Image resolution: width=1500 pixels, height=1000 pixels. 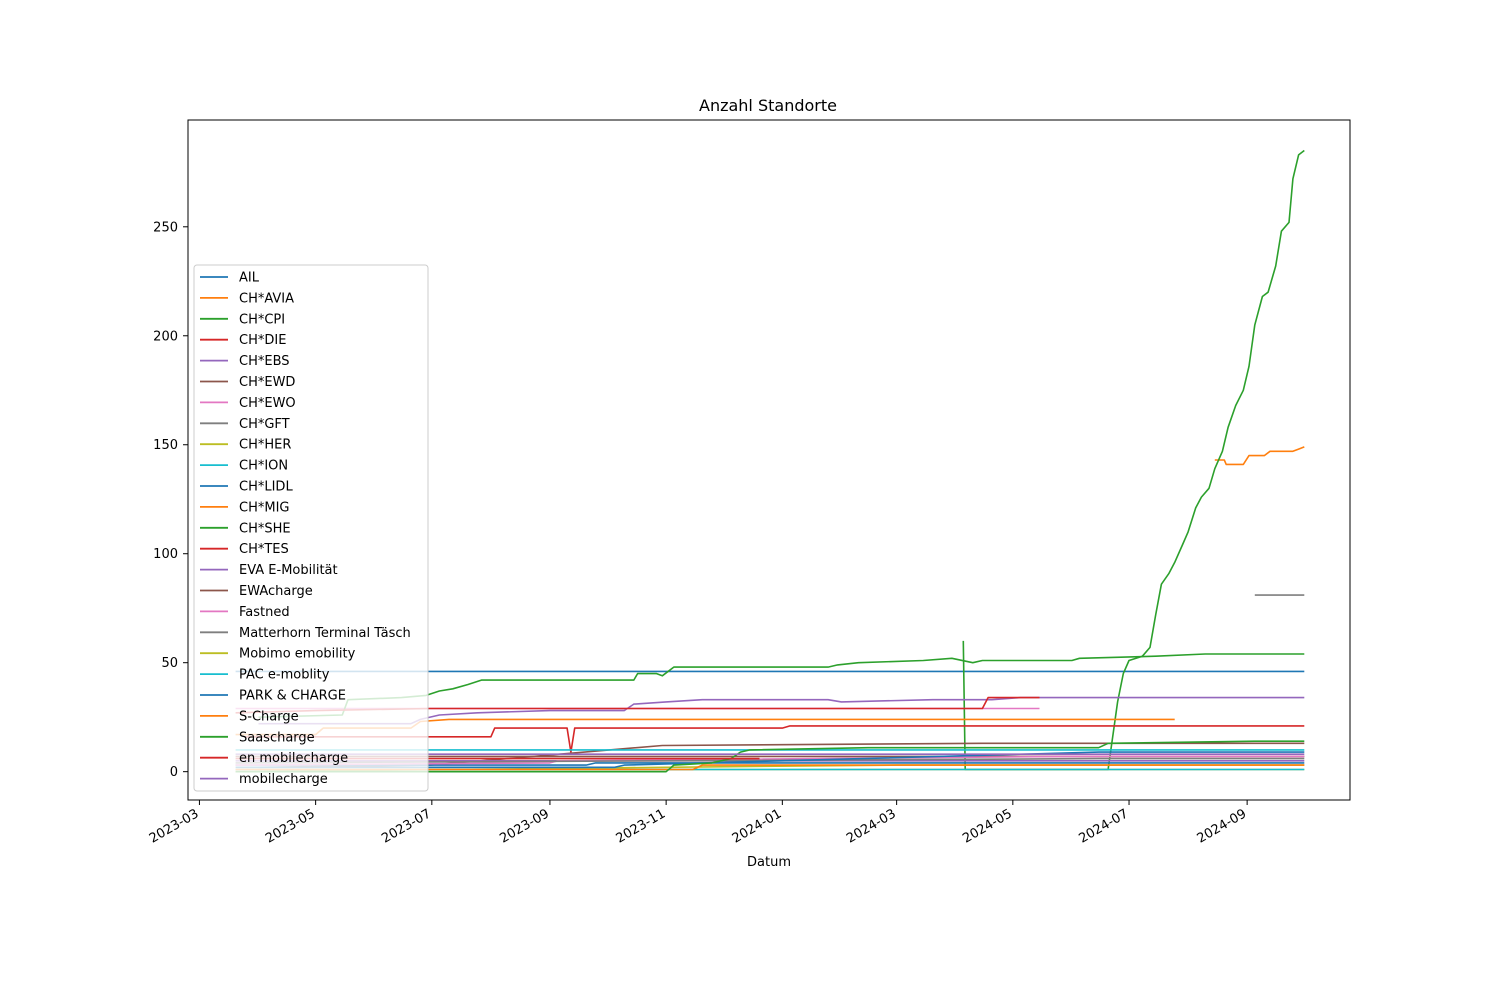 What do you see at coordinates (641, 826) in the screenshot?
I see `x-tick-label-4: 2023-11` at bounding box center [641, 826].